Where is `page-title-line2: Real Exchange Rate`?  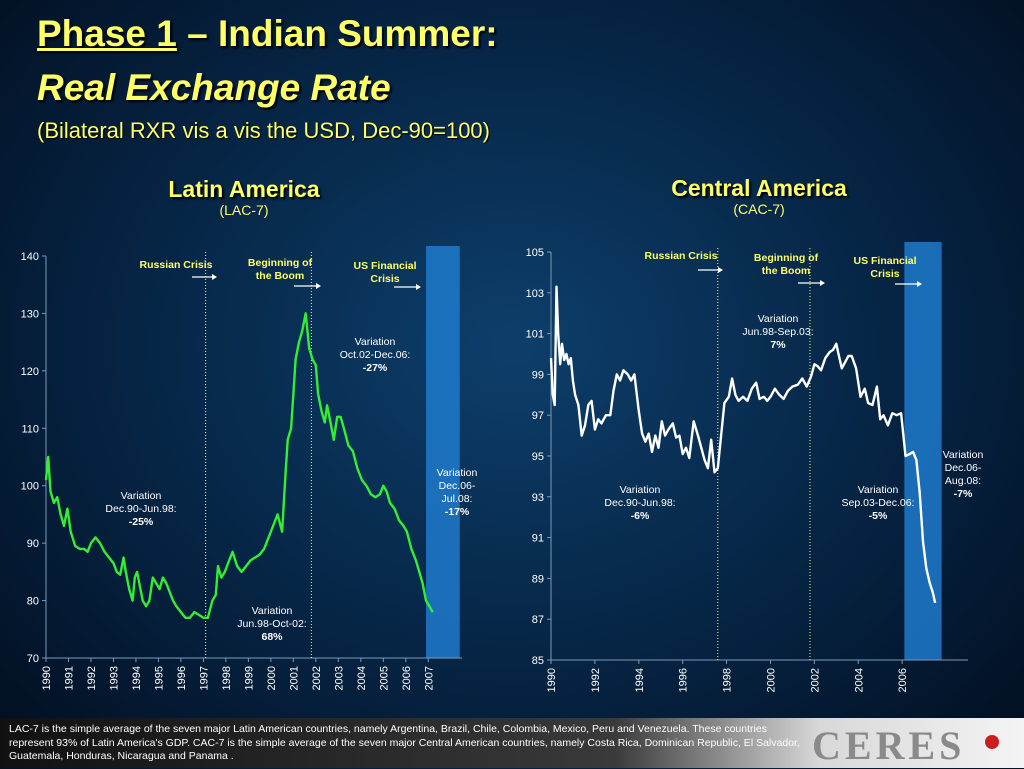
page-title-line2: Real Exchange Rate is located at coordinates (214, 87).